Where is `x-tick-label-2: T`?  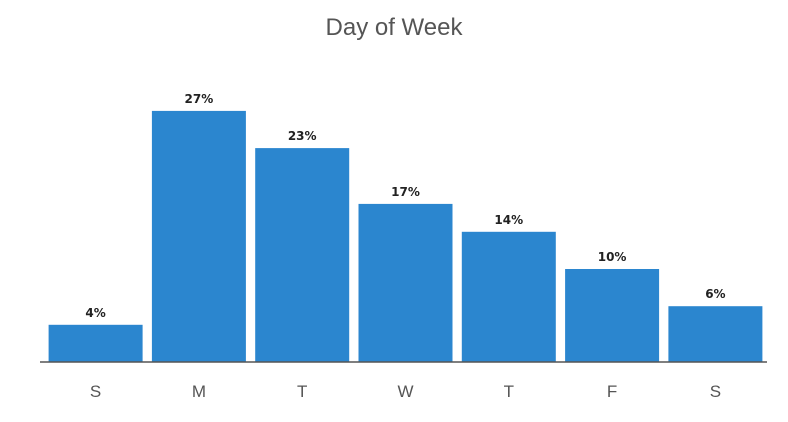
x-tick-label-2: T is located at coordinates (302, 391).